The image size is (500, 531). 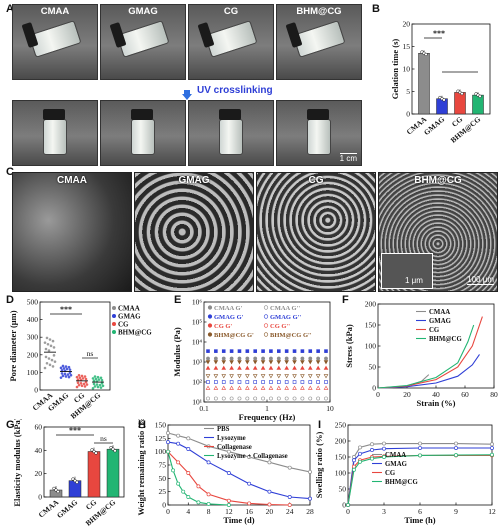 I want to click on legend-label: CMAA G'', so click(x=285, y=308).